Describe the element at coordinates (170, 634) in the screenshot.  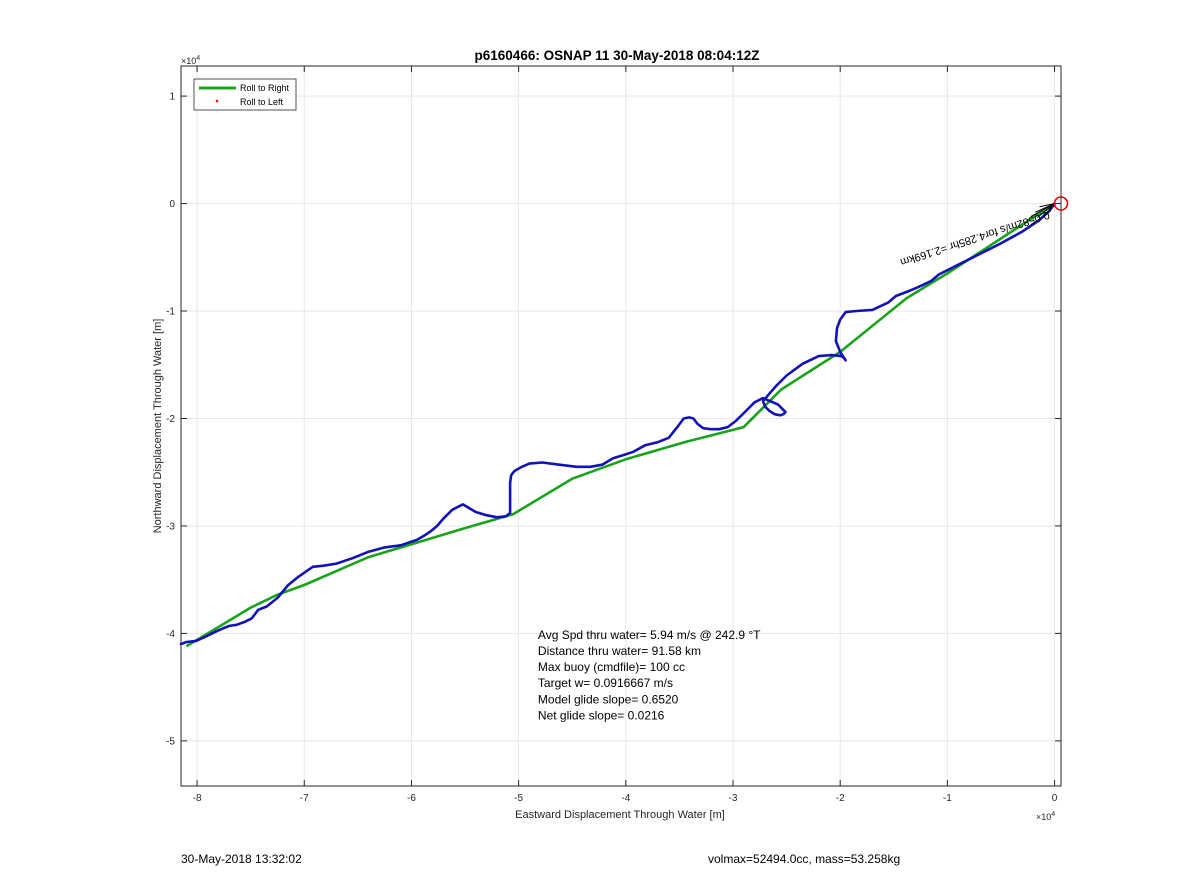
I see `y-tick-label: -4` at that location.